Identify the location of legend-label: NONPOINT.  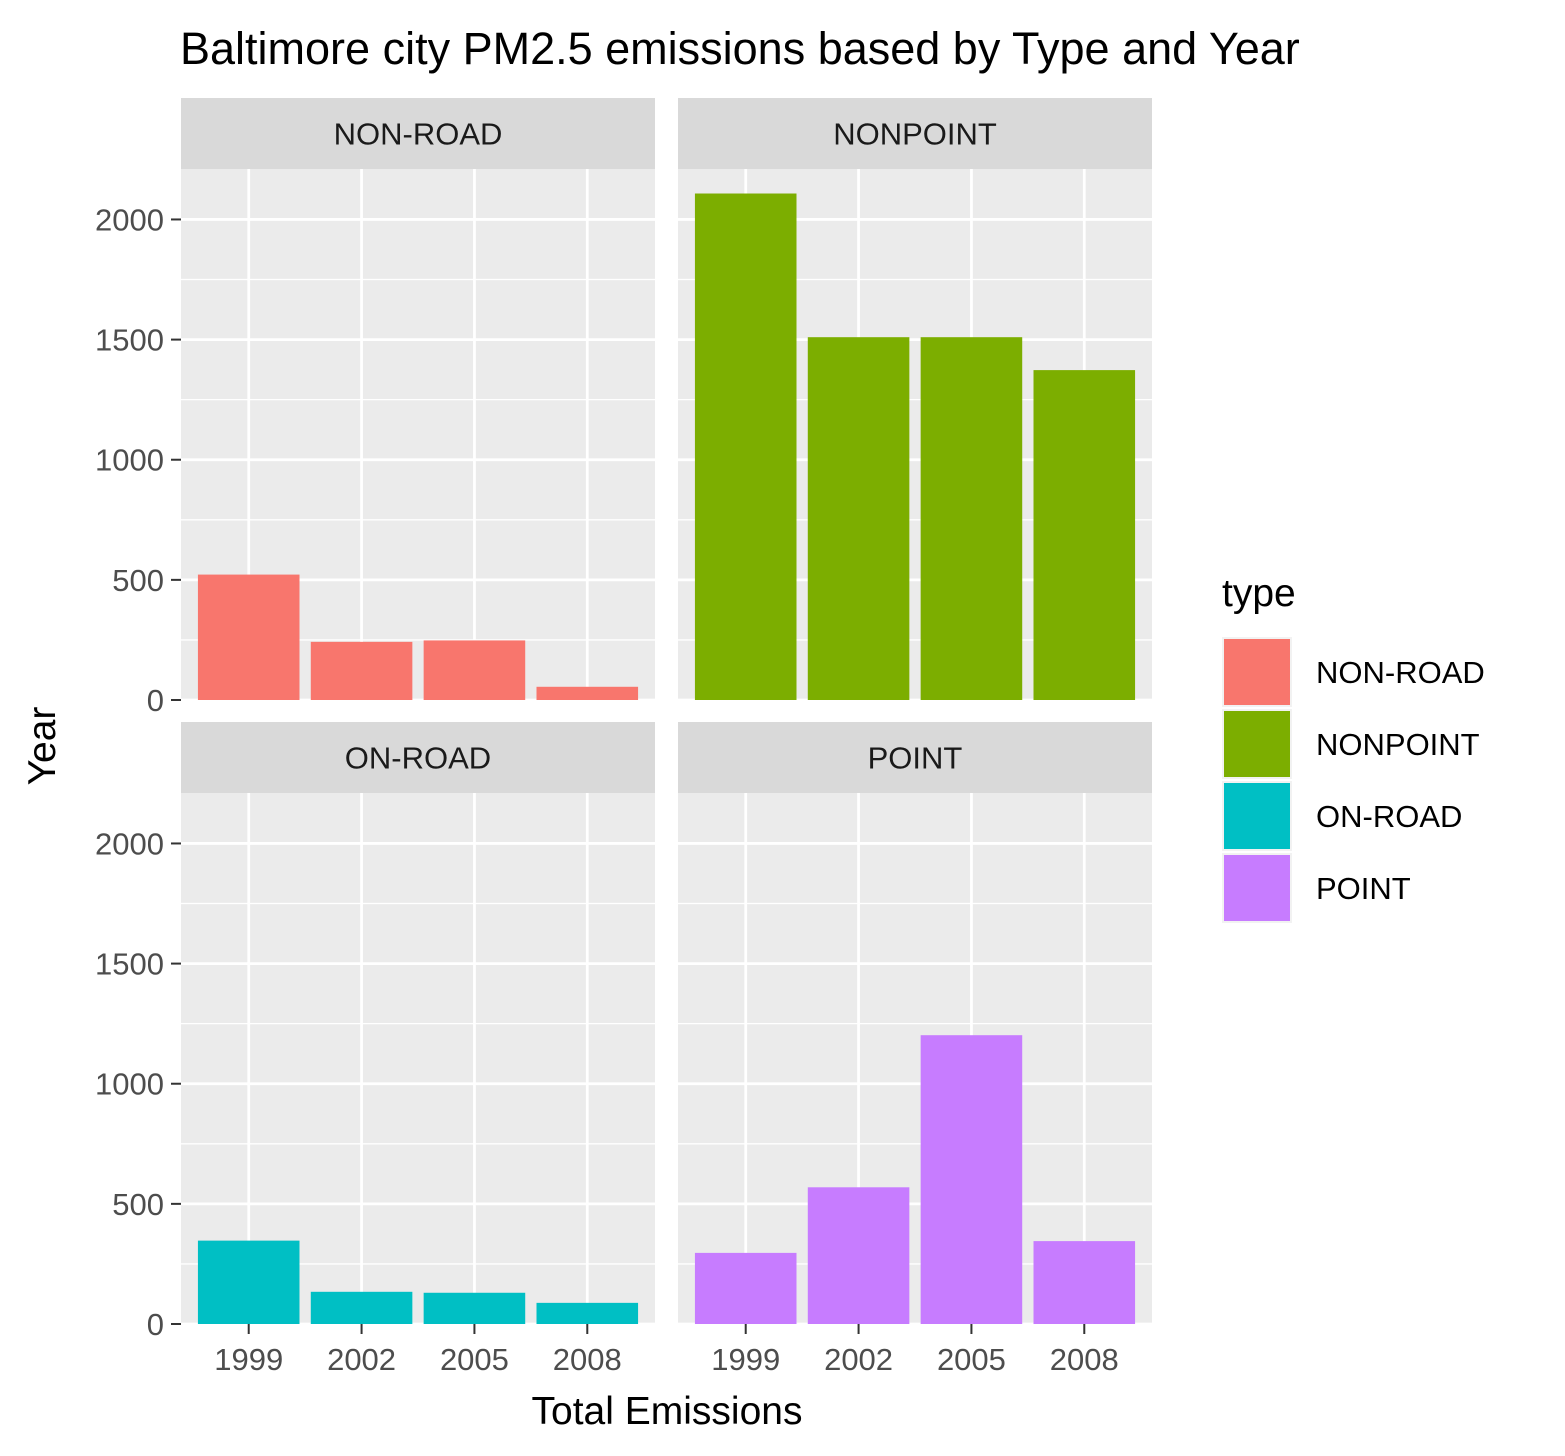
(1398, 744).